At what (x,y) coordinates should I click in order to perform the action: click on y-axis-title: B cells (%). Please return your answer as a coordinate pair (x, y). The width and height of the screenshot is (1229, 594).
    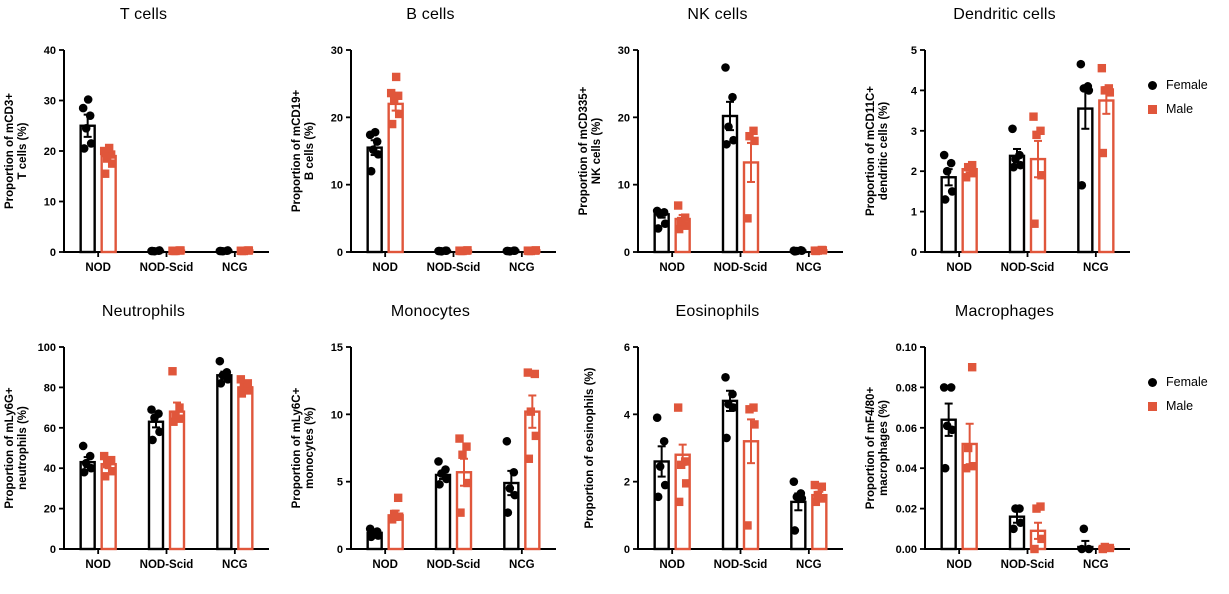
    Looking at the image, I should click on (310, 151).